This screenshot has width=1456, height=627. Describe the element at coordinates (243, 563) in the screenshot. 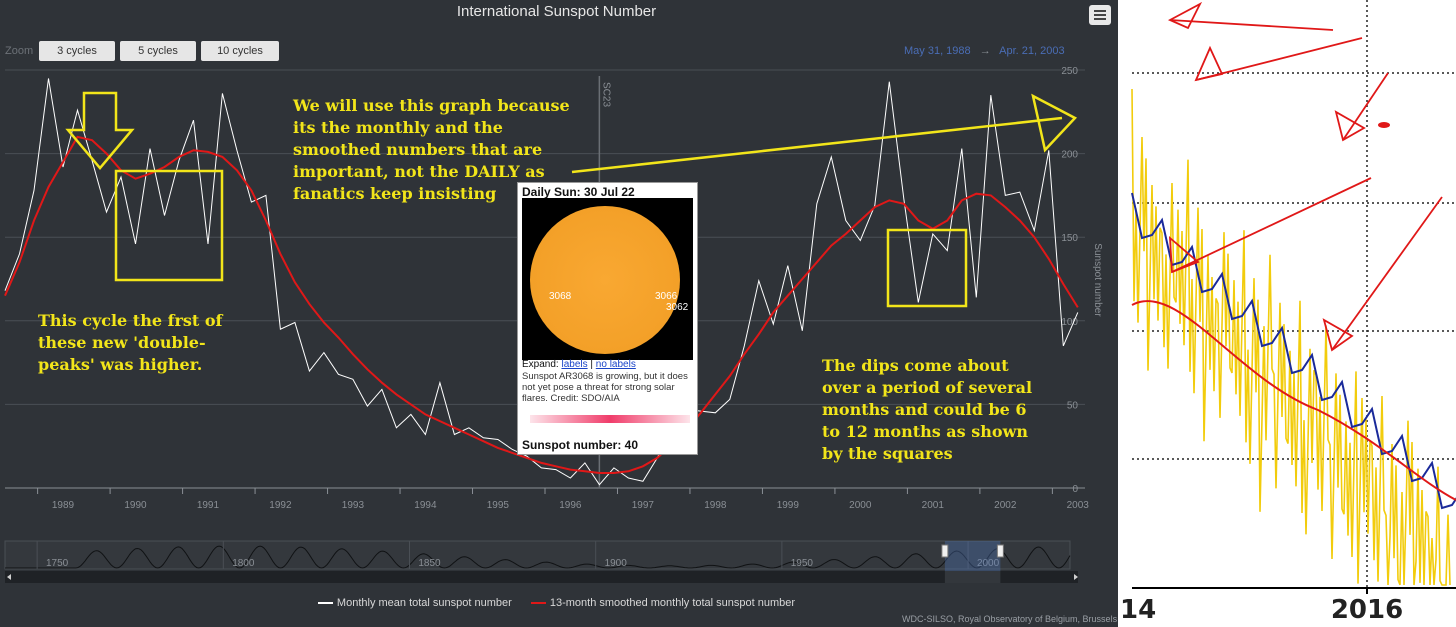

I see `navigator-tick-label: 1800` at that location.